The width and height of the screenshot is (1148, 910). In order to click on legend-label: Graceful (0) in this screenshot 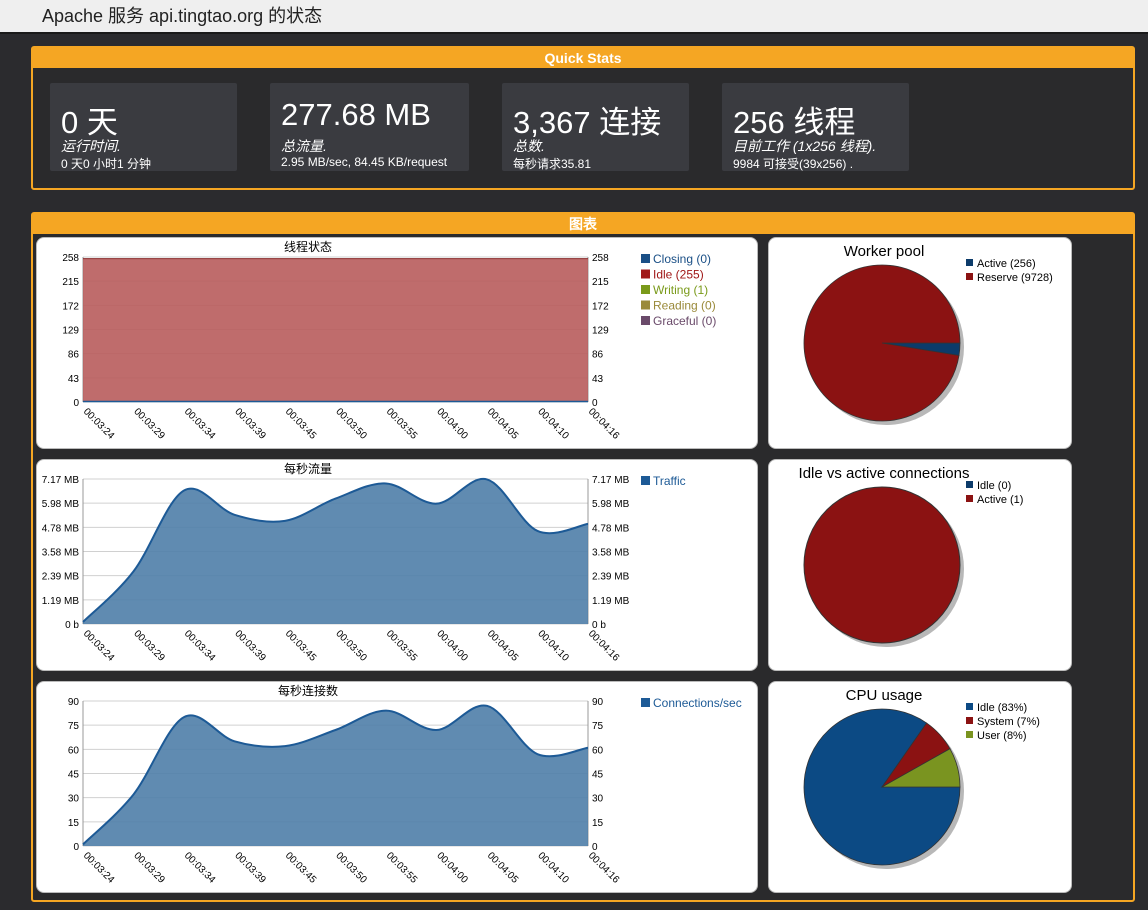, I will do `click(684, 321)`.